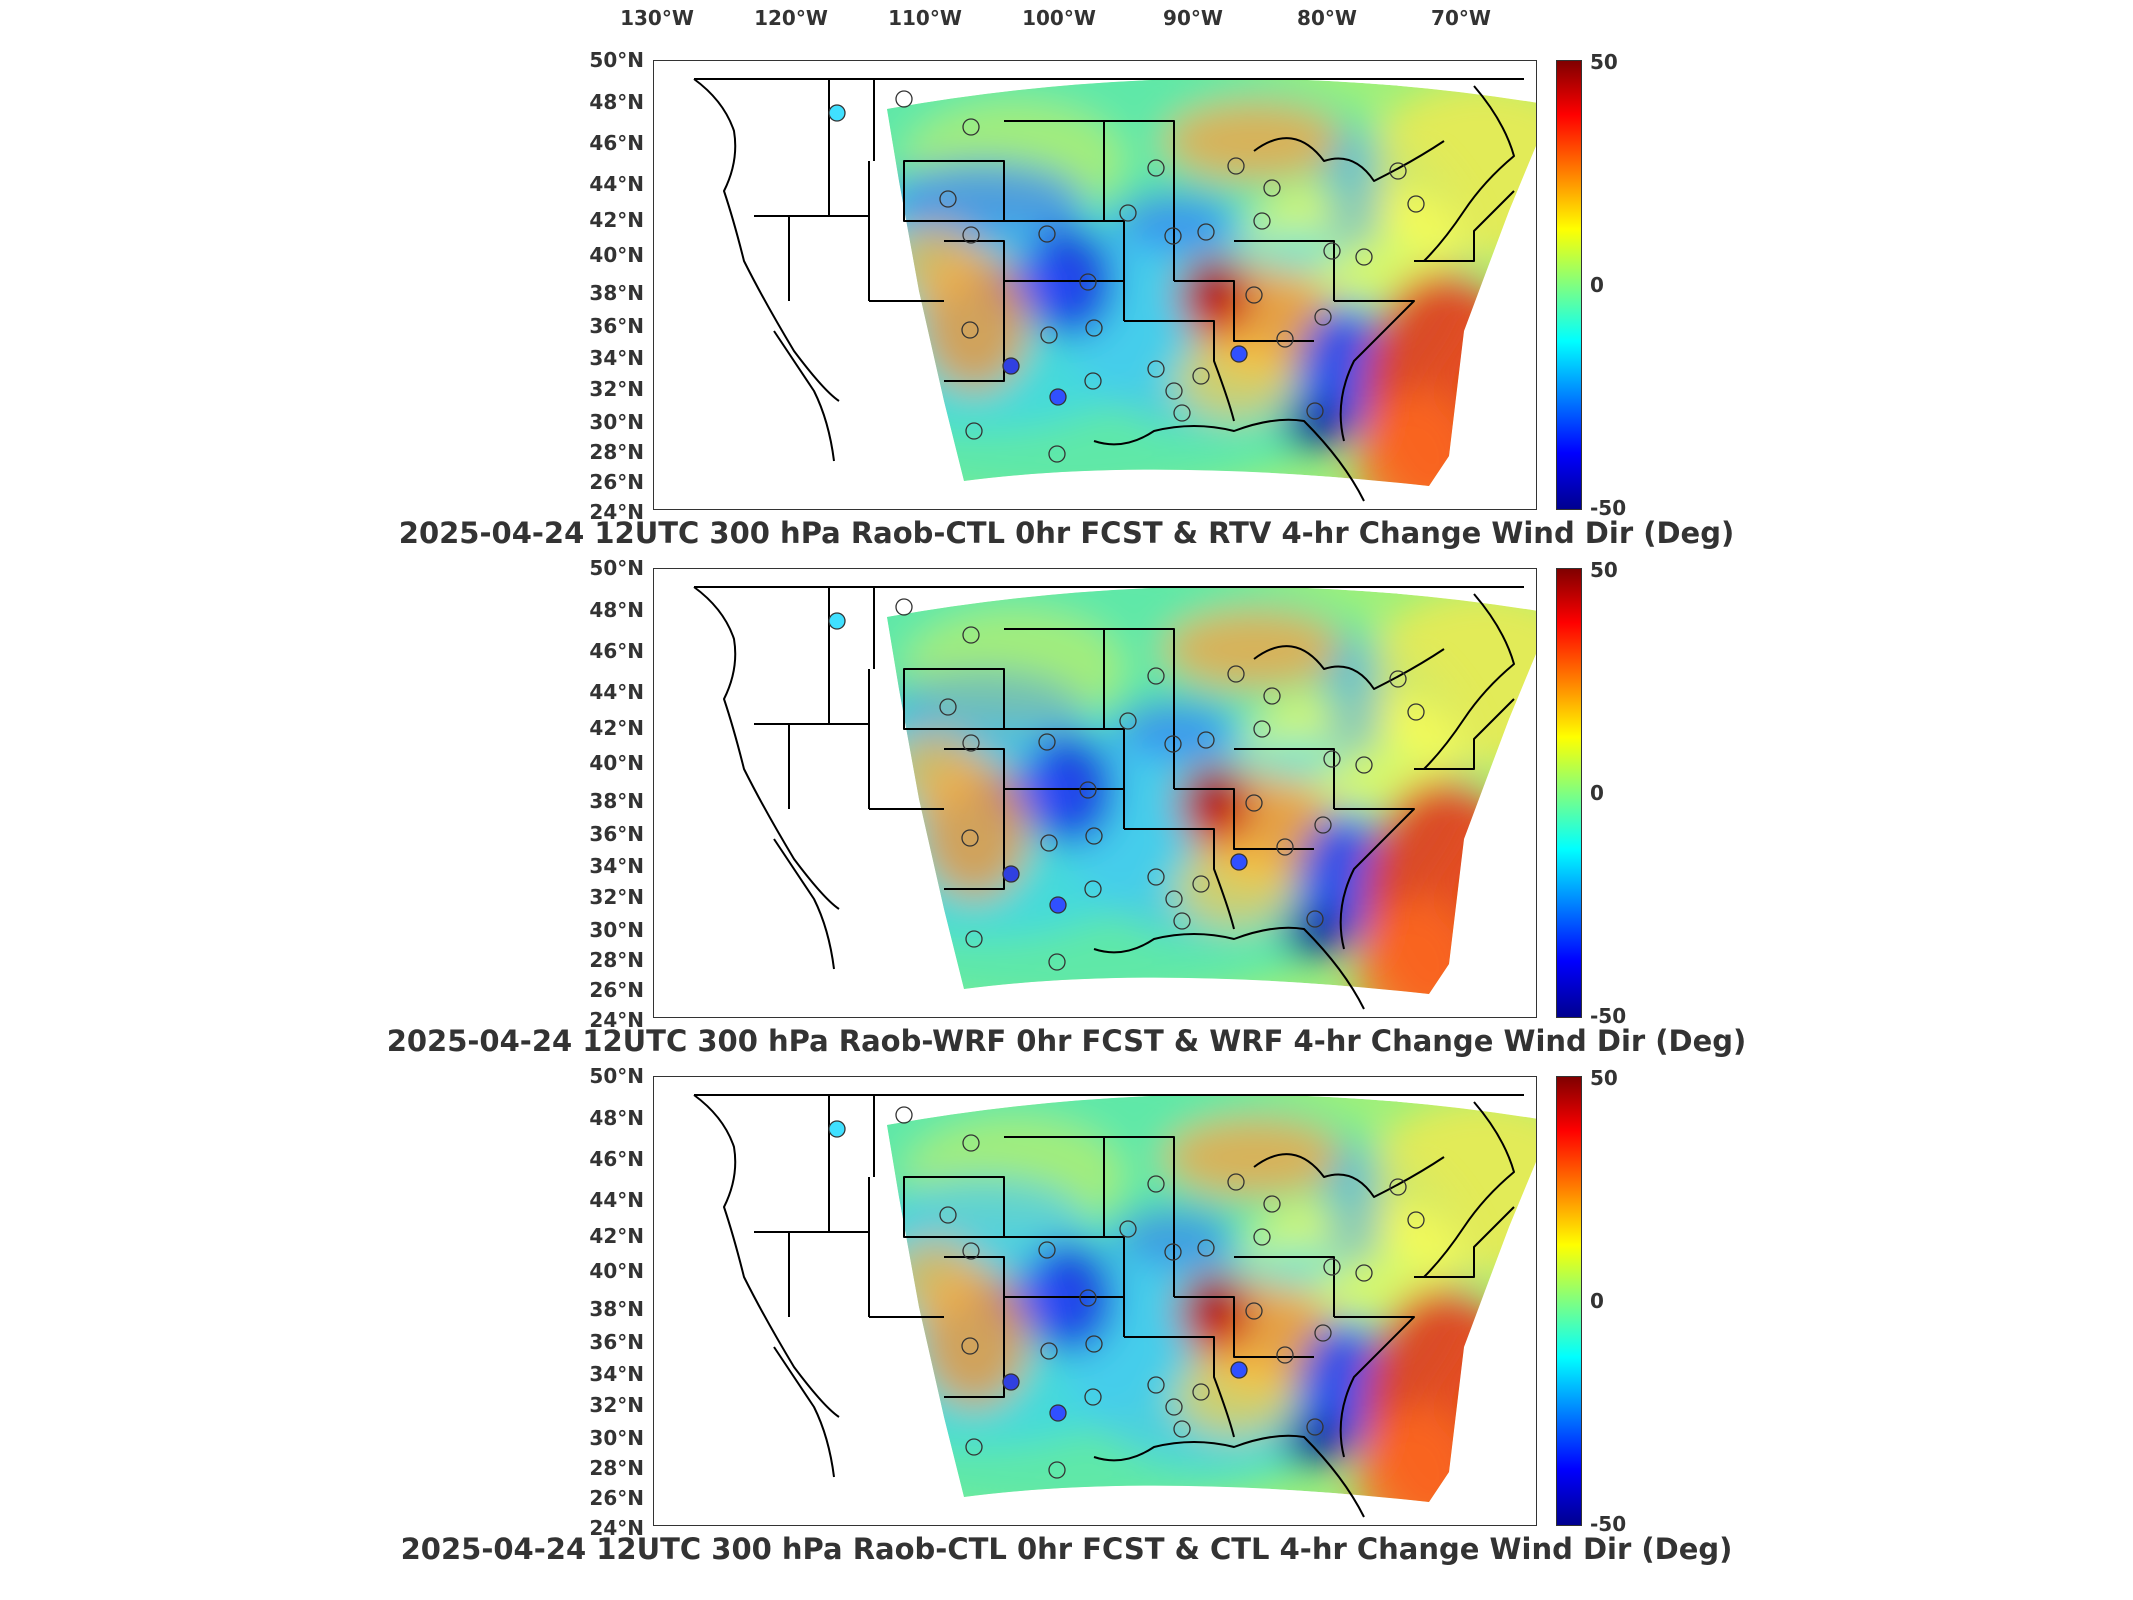 The width and height of the screenshot is (2133, 1600). Describe the element at coordinates (925, 18) in the screenshot. I see `lon-tick-110w: 110°W` at that location.